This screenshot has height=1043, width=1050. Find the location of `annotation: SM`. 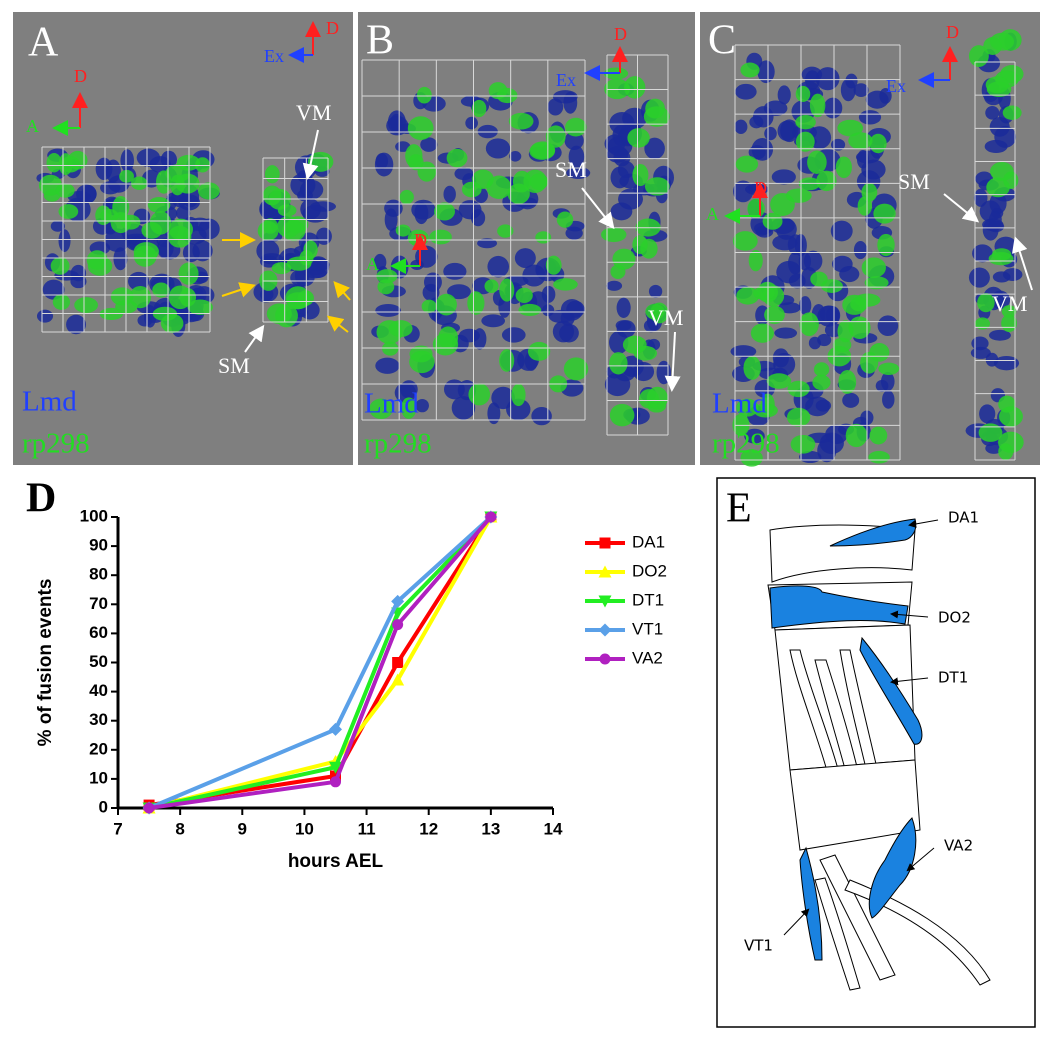

annotation: SM is located at coordinates (571, 169).